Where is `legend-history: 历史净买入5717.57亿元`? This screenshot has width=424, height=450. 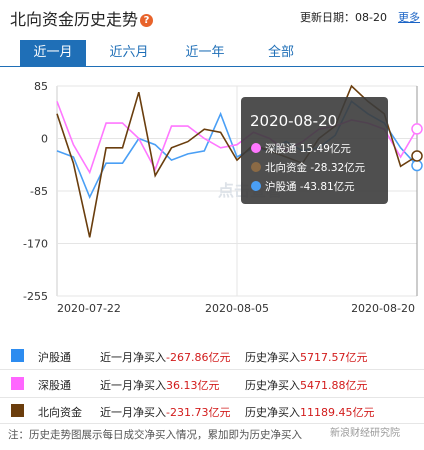
legend-history: 历史净买入5717.57亿元 is located at coordinates (306, 357).